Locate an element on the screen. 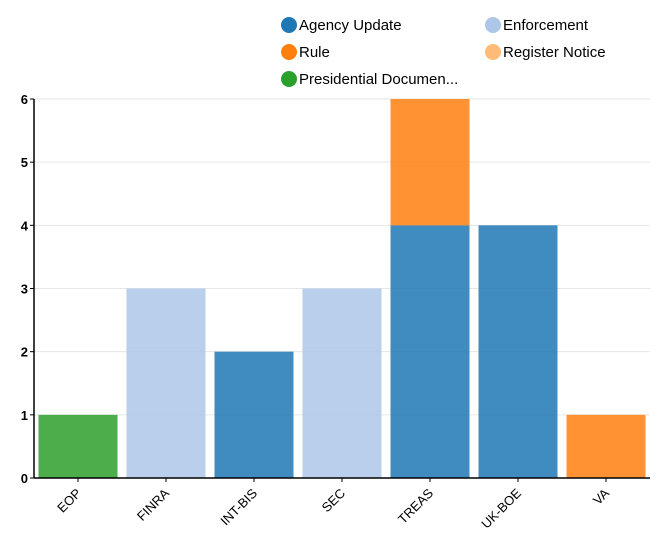  x-tick-label-sec: SEC is located at coordinates (334, 501).